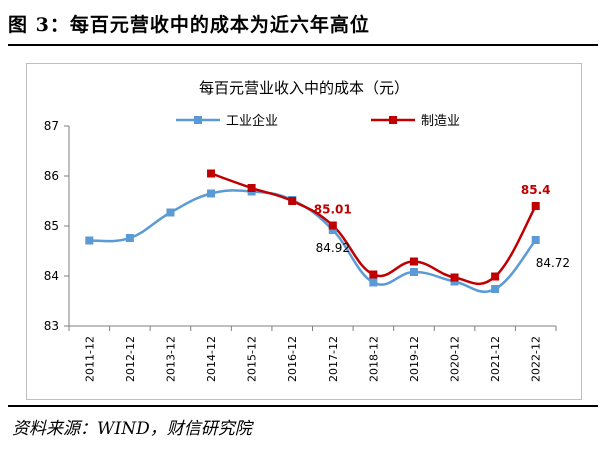 This screenshot has height=454, width=606. Describe the element at coordinates (130, 359) in the screenshot. I see `x-tick-label: 2012-12` at that location.